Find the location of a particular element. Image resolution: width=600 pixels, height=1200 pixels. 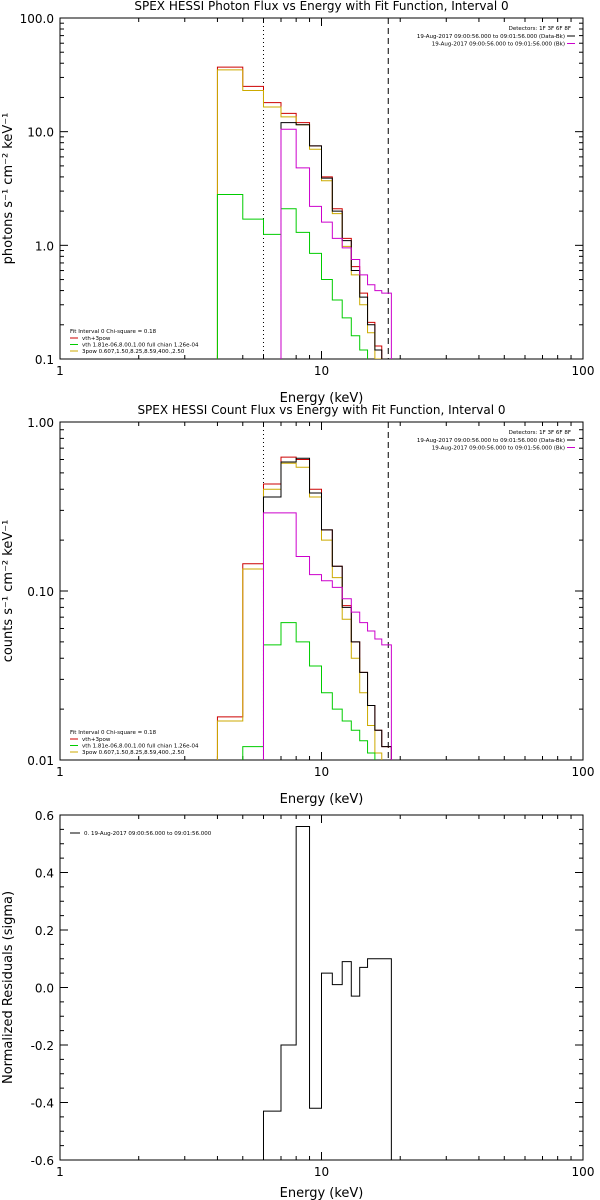

y-tick-label: 0.10 is located at coordinates (40, 592).